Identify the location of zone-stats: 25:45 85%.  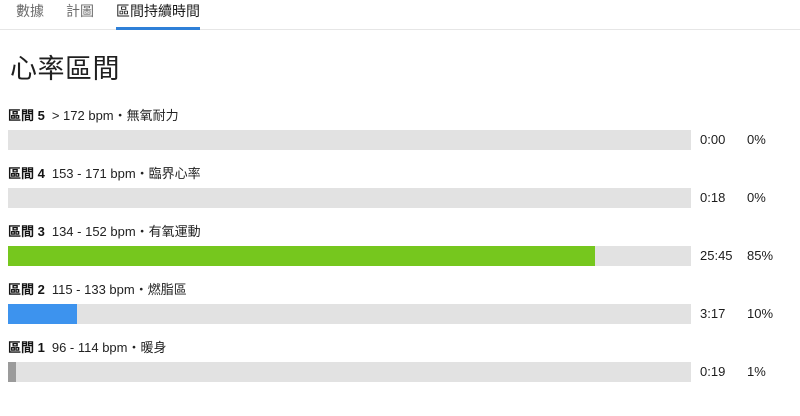
(736, 256).